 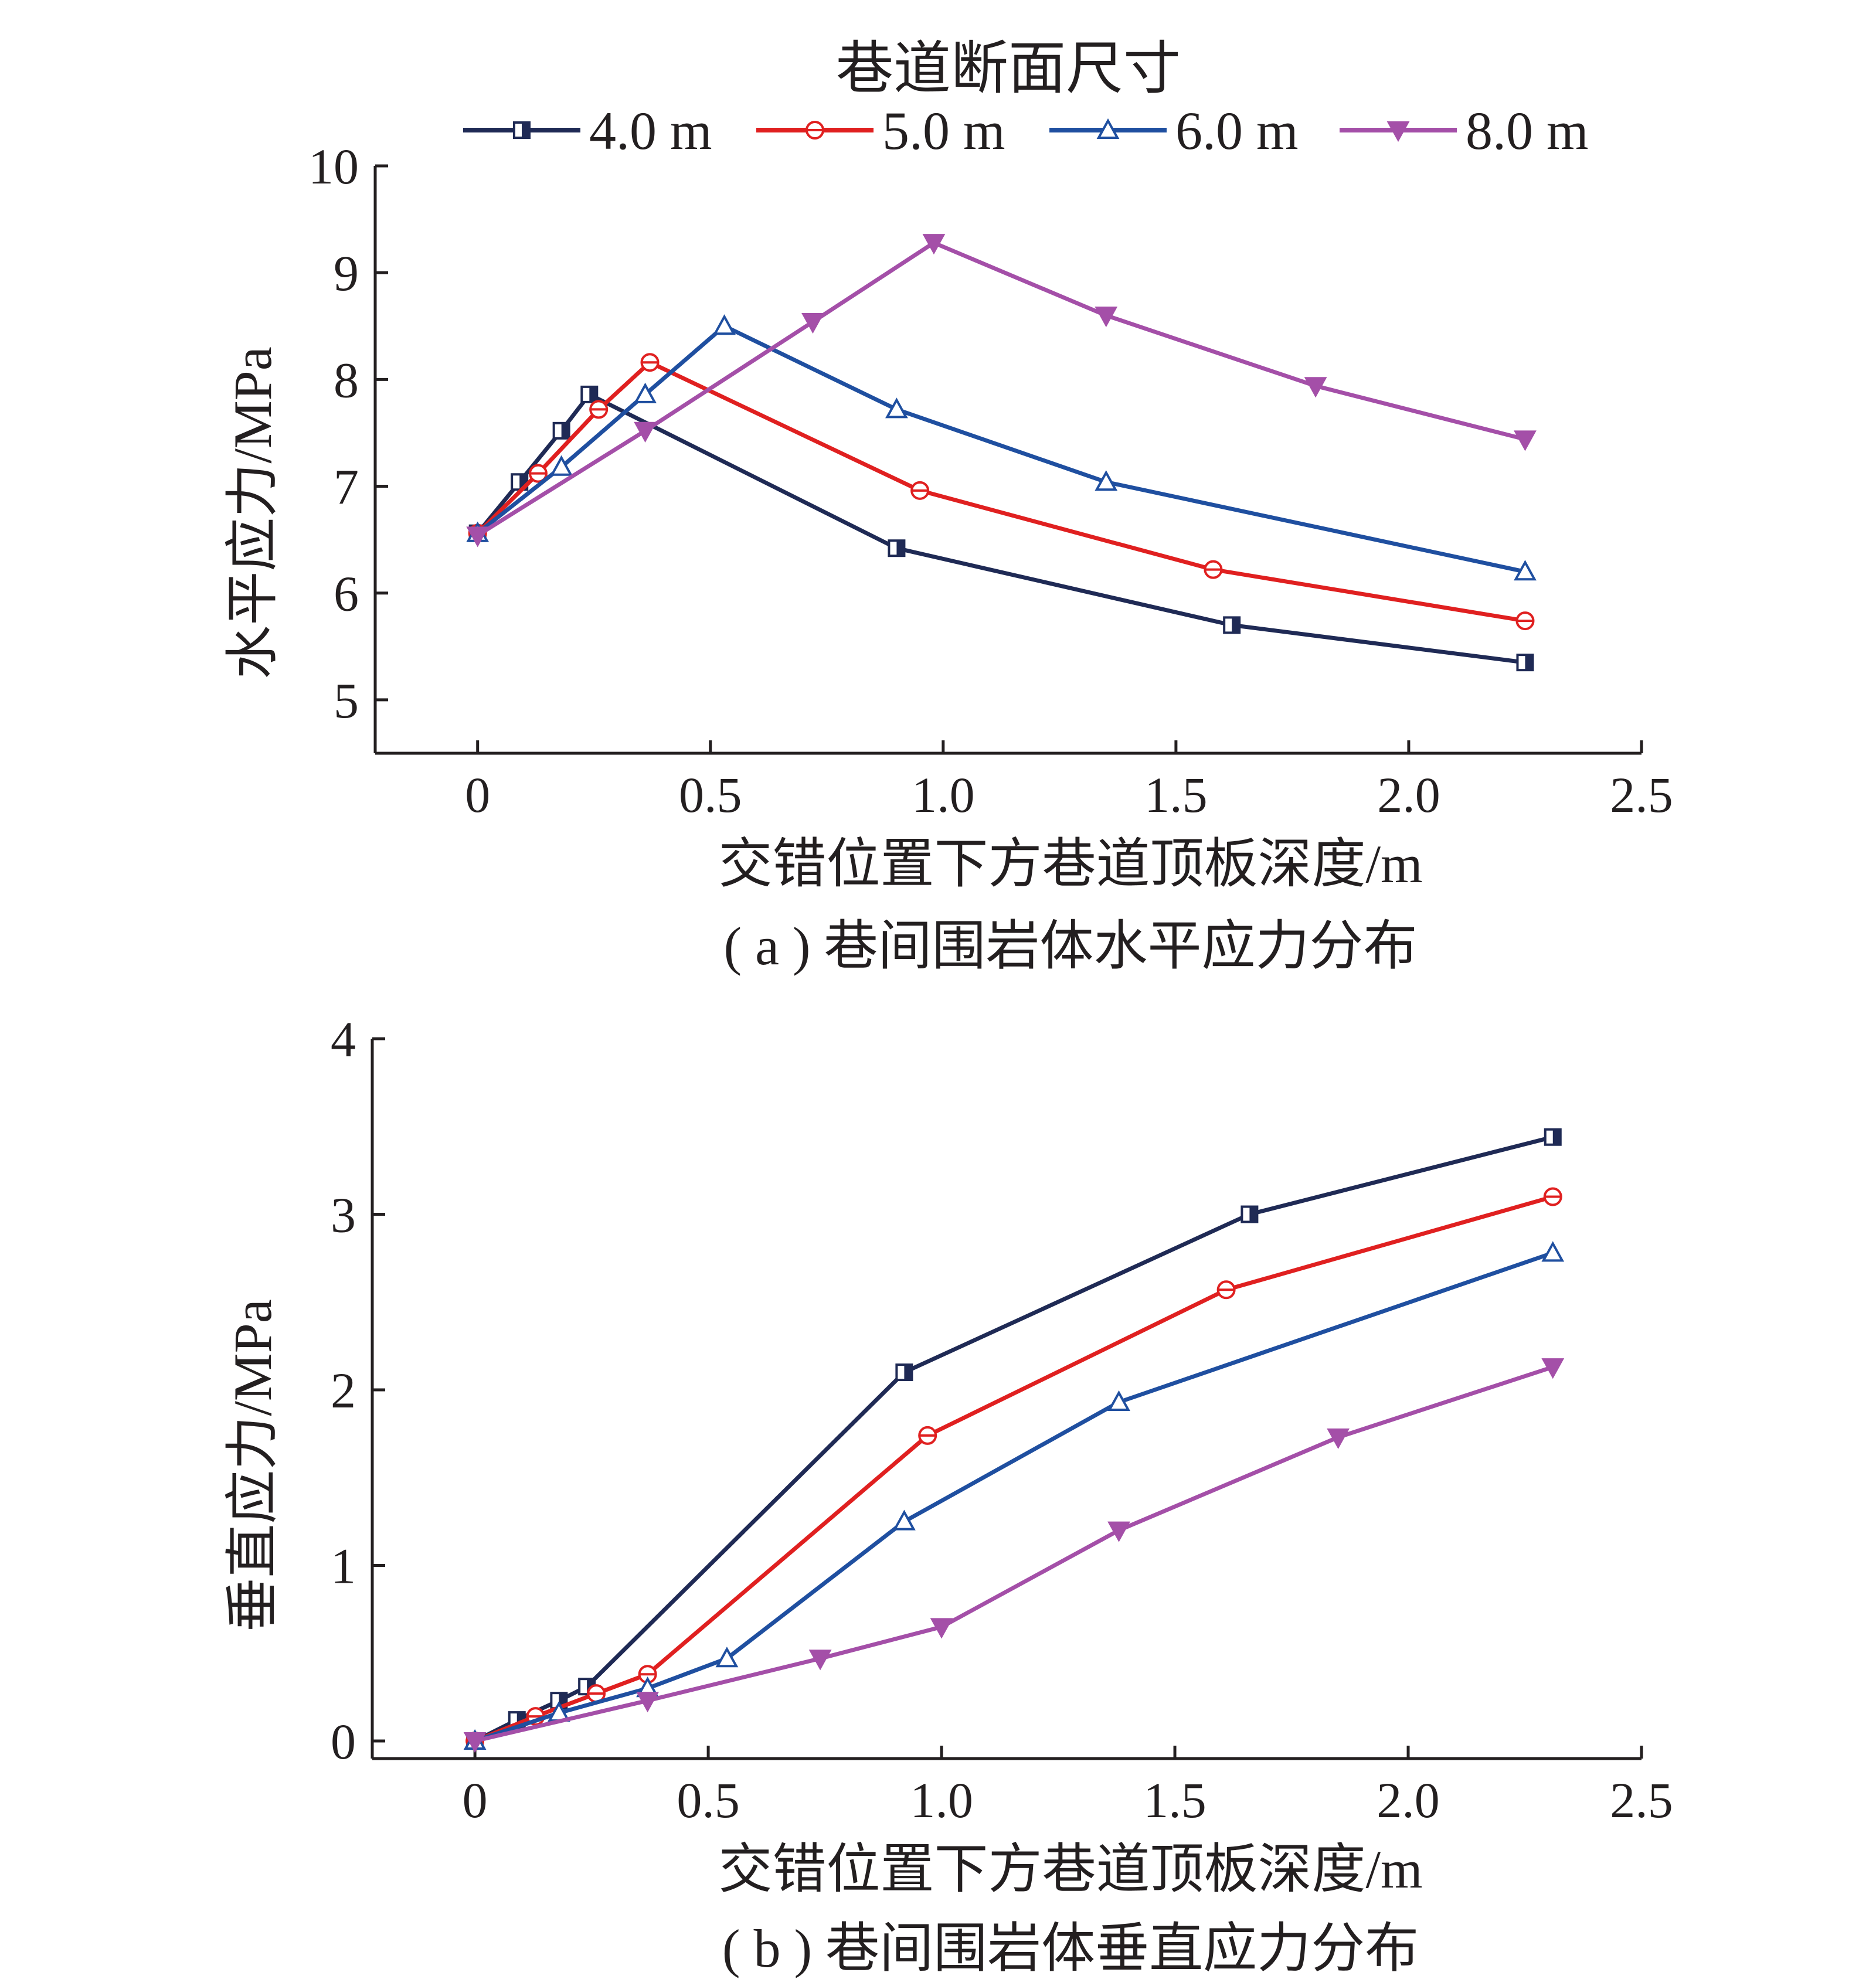 What do you see at coordinates (651, 131) in the screenshot?
I see `legend-label: 4.0 m` at bounding box center [651, 131].